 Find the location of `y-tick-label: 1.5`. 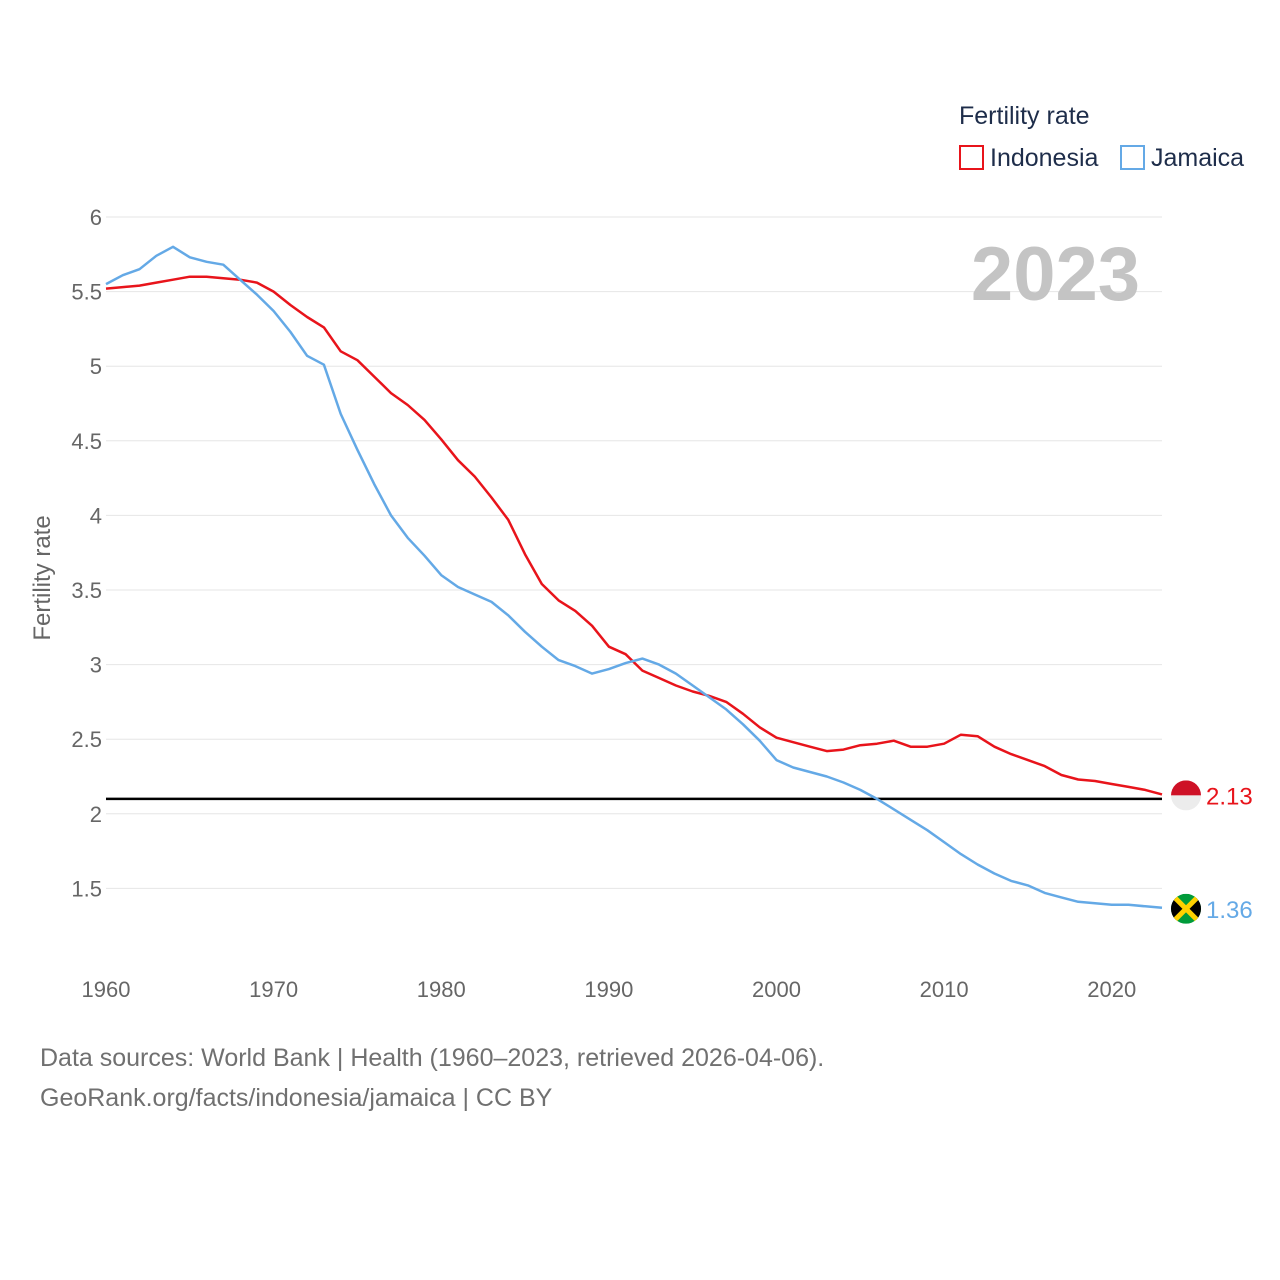

y-tick-label: 1.5 is located at coordinates (86, 888).